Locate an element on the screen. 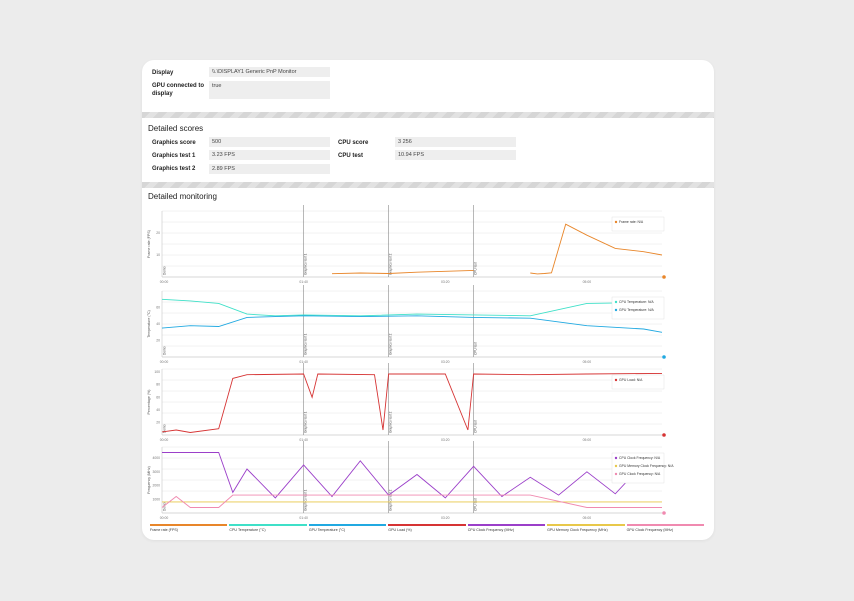  y-axis-label: Percentage (%) is located at coordinates (149, 402).